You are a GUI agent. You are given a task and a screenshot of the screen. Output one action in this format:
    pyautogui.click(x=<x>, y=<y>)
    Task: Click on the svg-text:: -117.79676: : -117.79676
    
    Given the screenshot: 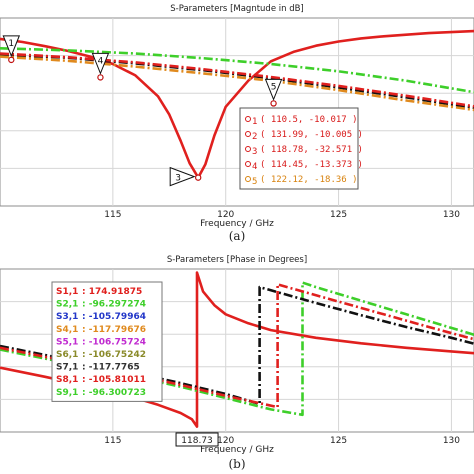 What is the action you would take?
    pyautogui.click(x=114, y=330)
    